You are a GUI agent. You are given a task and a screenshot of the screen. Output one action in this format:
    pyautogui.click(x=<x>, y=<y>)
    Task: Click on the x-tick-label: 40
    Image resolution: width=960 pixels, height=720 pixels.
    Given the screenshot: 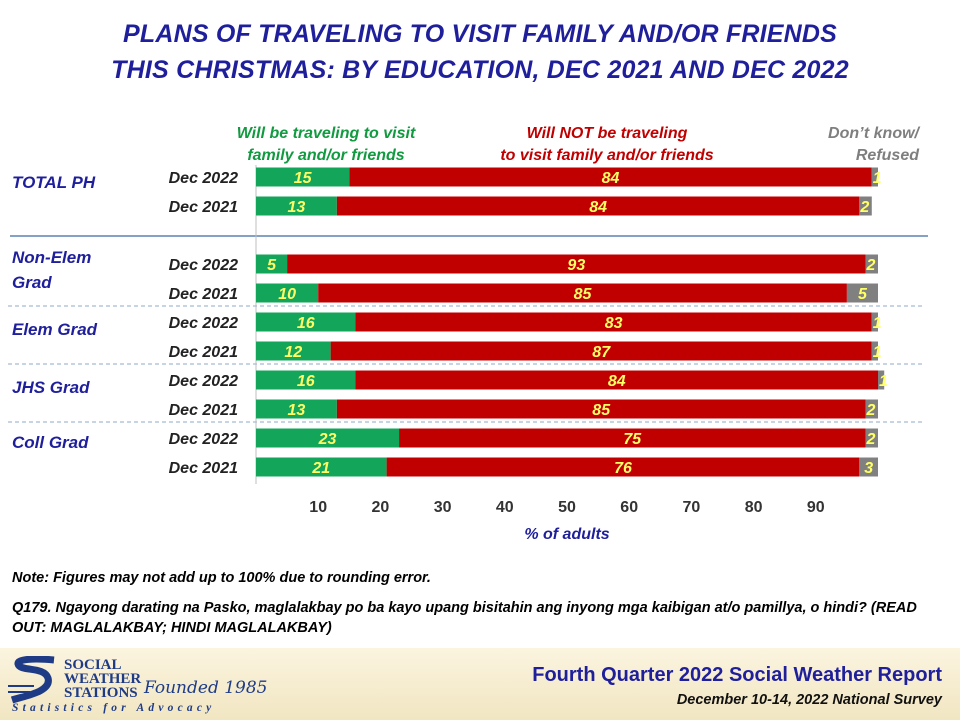 What is the action you would take?
    pyautogui.click(x=505, y=507)
    